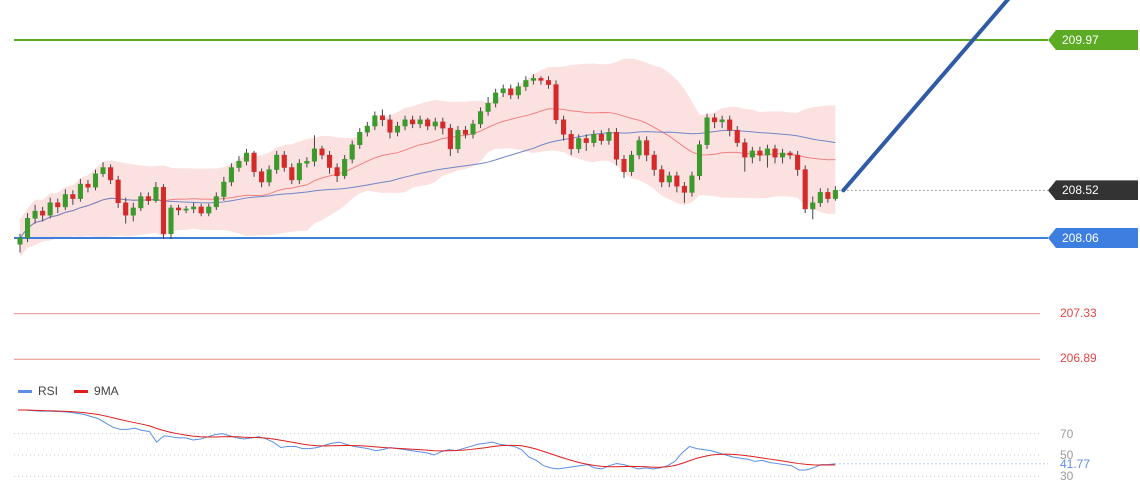 Image resolution: width=1140 pixels, height=500 pixels. What do you see at coordinates (1067, 476) in the screenshot?
I see `rsi-tick-label: 30` at bounding box center [1067, 476].